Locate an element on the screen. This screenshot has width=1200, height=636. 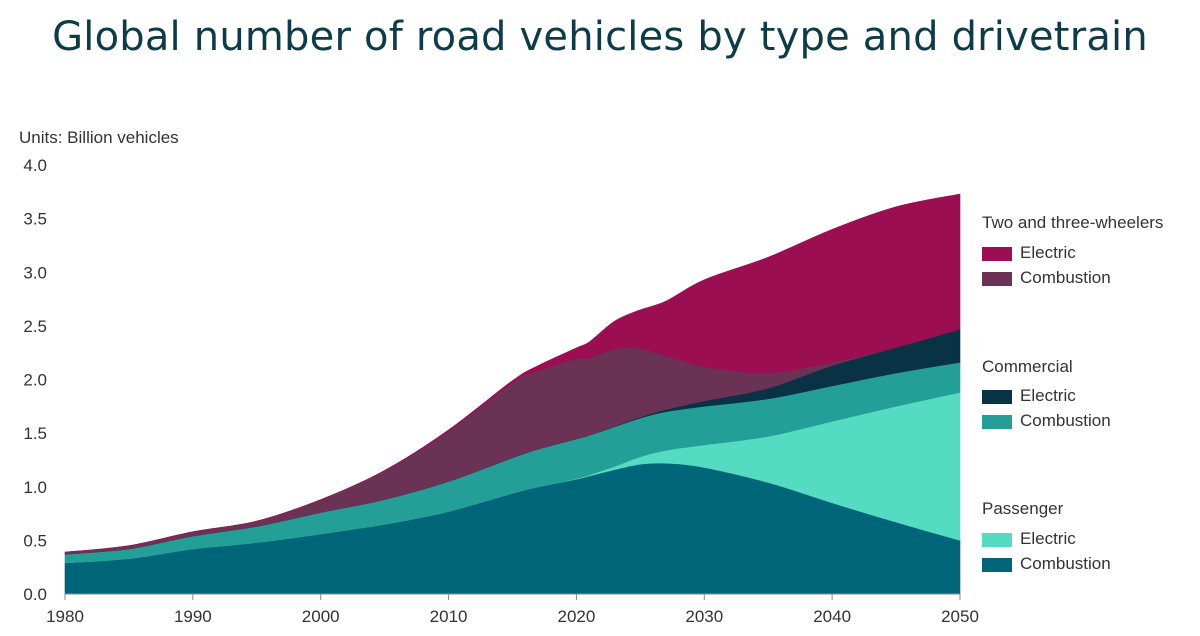
x-tick-label: 2050 is located at coordinates (960, 616).